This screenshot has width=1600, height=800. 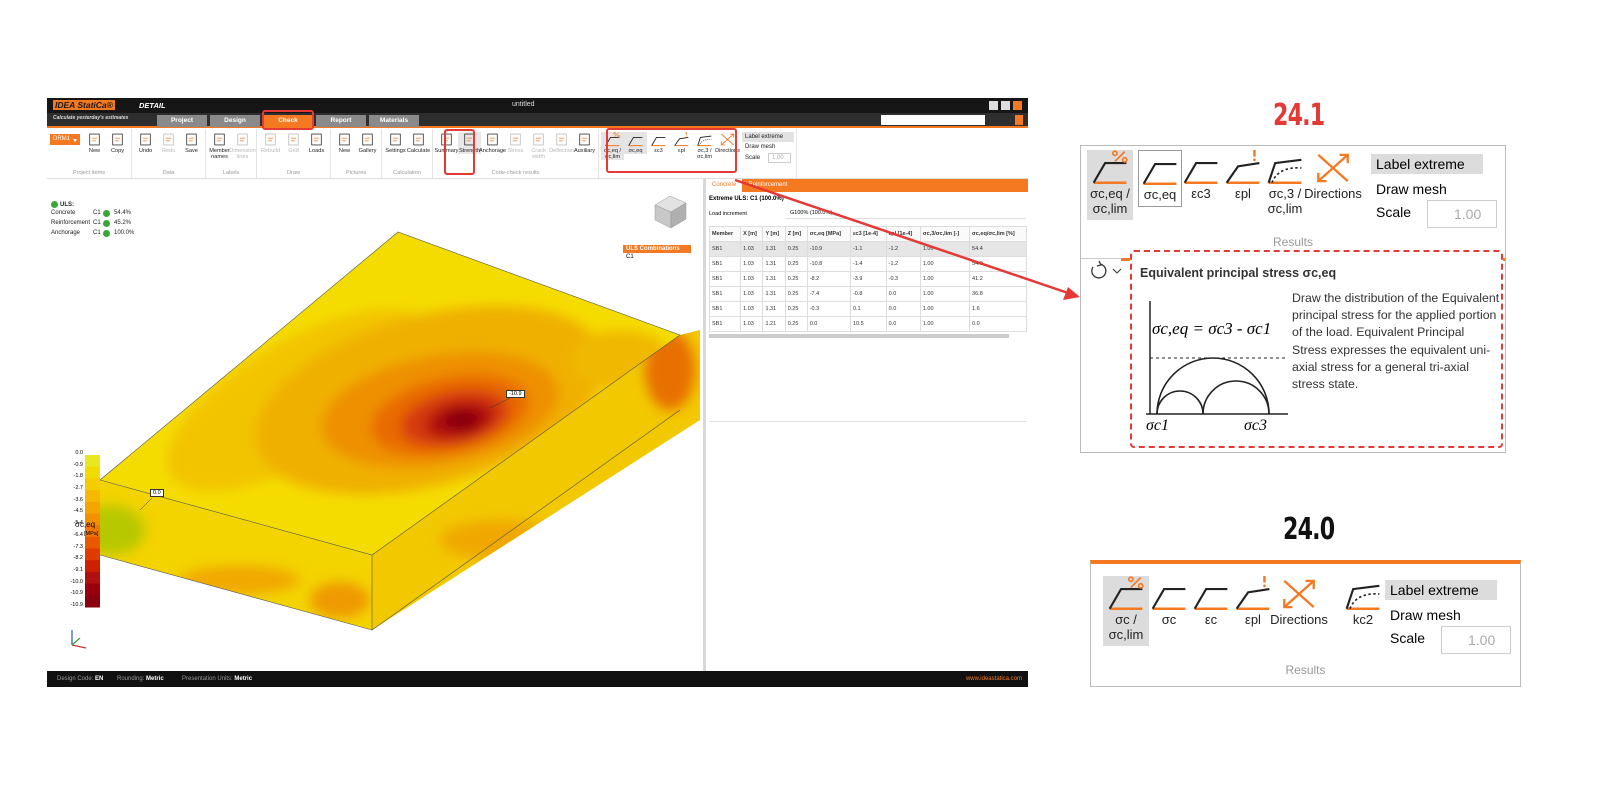 What do you see at coordinates (945, 249) in the screenshot?
I see `table-cell: 1.00` at bounding box center [945, 249].